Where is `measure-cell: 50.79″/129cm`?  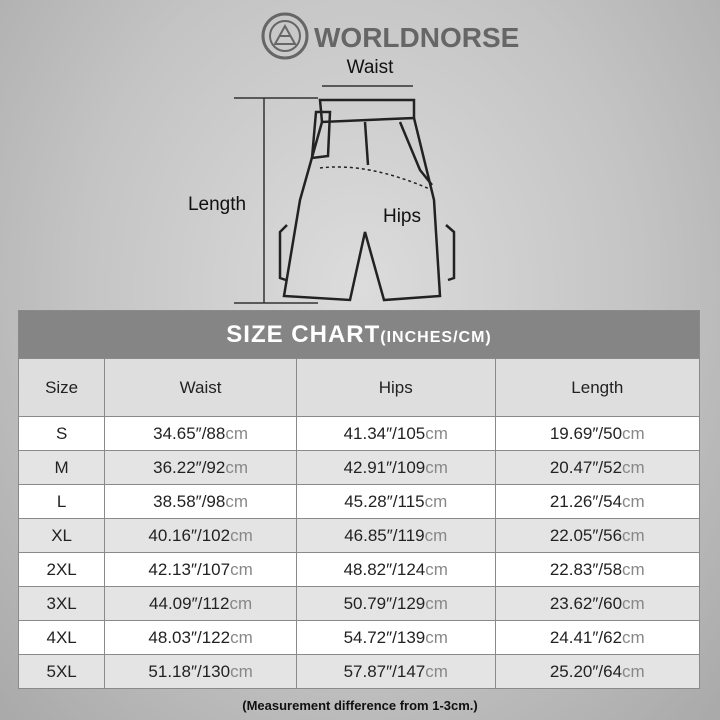 measure-cell: 50.79″/129cm is located at coordinates (395, 603).